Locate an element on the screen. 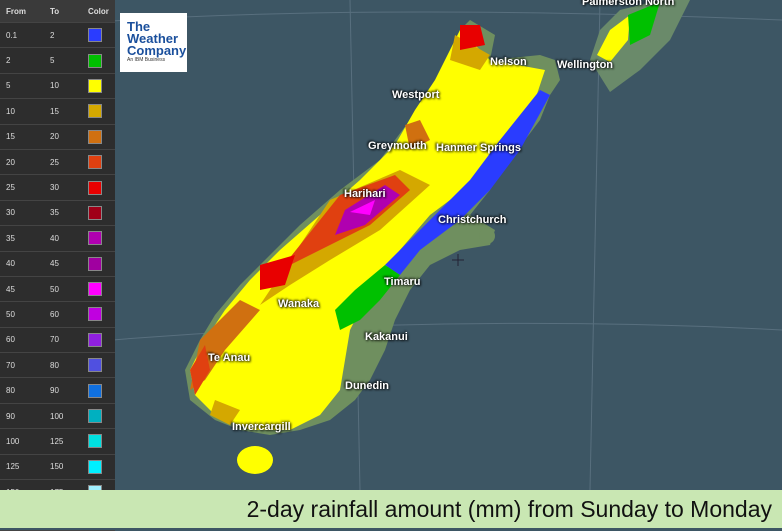 The image size is (782, 531). legend-row: 30 35 is located at coordinates (57, 214).